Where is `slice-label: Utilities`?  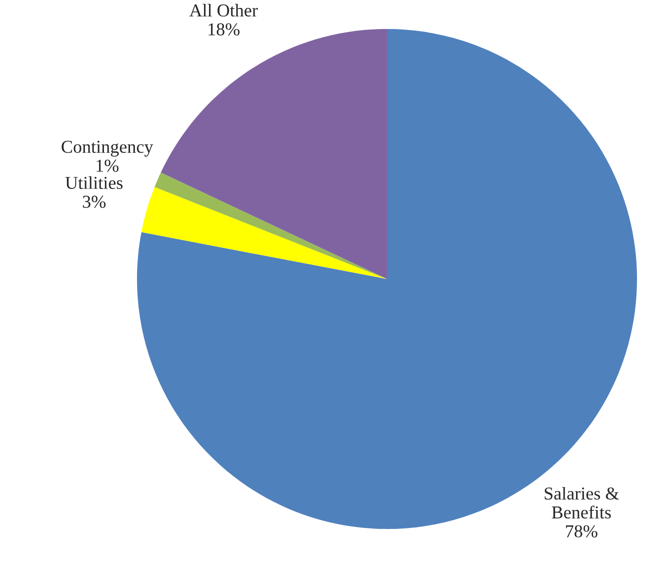
slice-label: Utilities is located at coordinates (94, 182).